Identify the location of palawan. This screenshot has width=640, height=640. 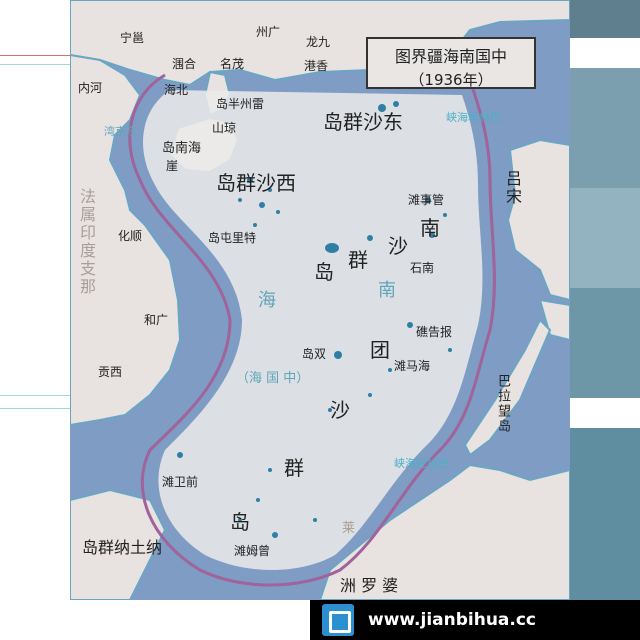
(507, 387).